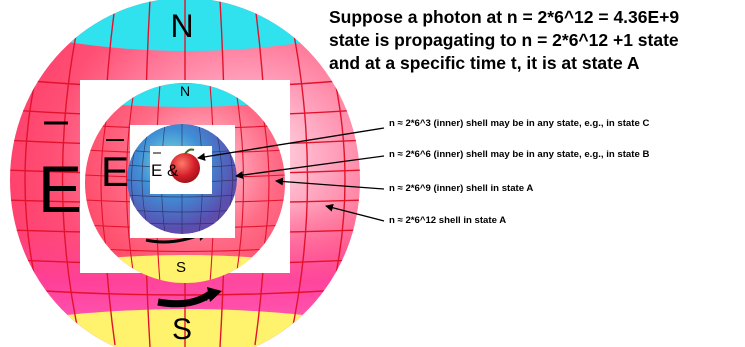 The height and width of the screenshot is (347, 745). I want to click on inner-field-symbol: E &, so click(165, 166).